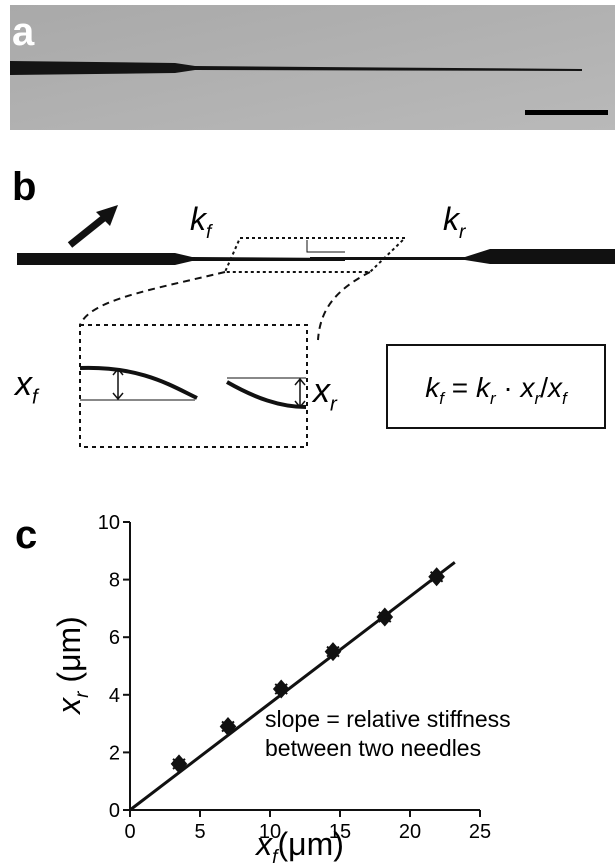  What do you see at coordinates (109, 523) in the screenshot?
I see `y-tick-label: 10` at bounding box center [109, 523].